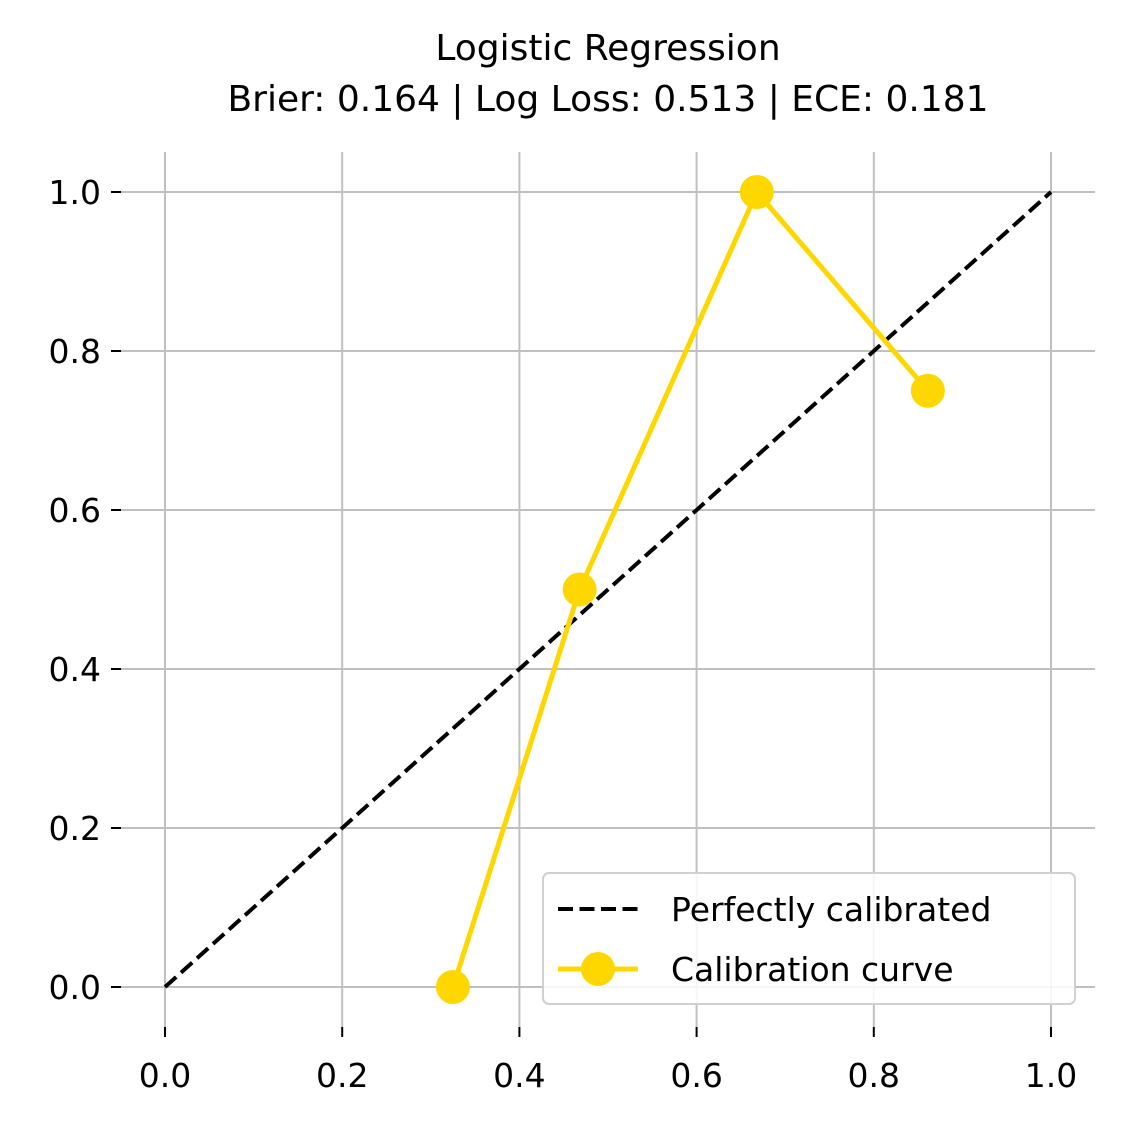 The image size is (1124, 1124). What do you see at coordinates (1051, 1075) in the screenshot?
I see `x-tick-label: 1.0` at bounding box center [1051, 1075].